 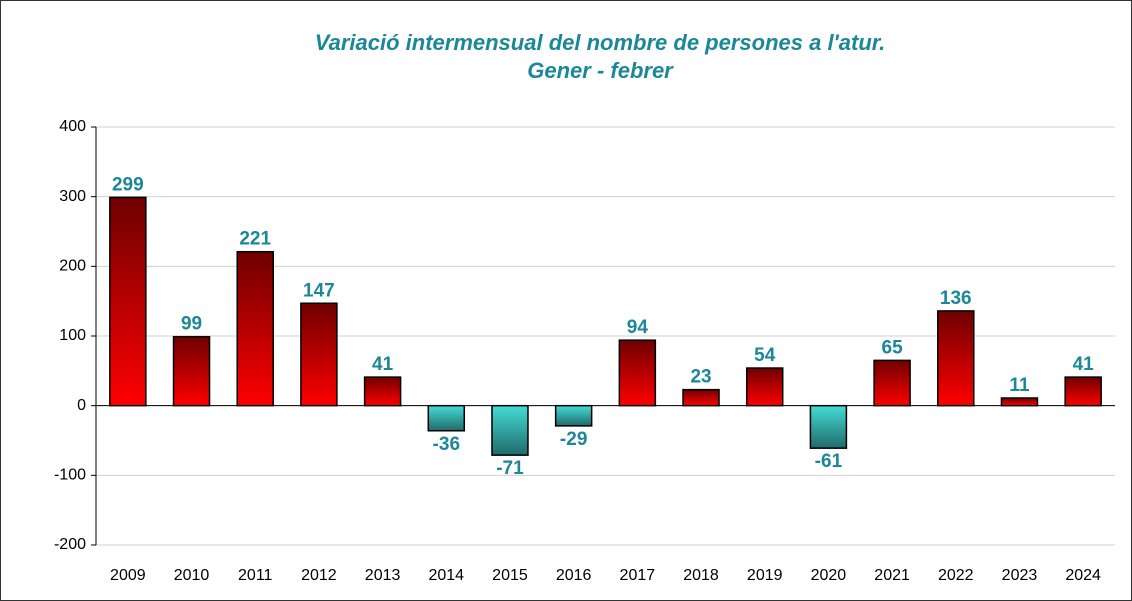 What do you see at coordinates (81, 405) in the screenshot?
I see `y-tick-label: 0` at bounding box center [81, 405].